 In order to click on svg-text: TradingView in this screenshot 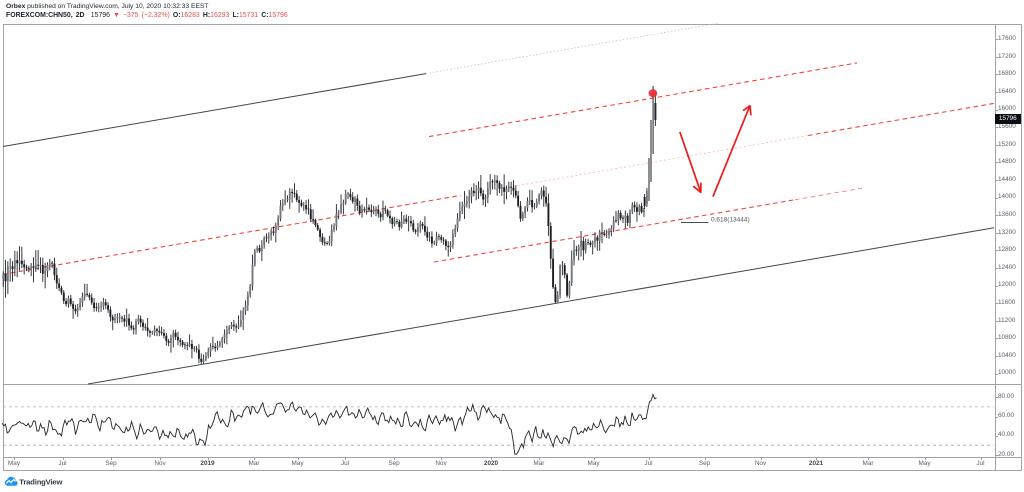, I will do `click(40, 481)`.